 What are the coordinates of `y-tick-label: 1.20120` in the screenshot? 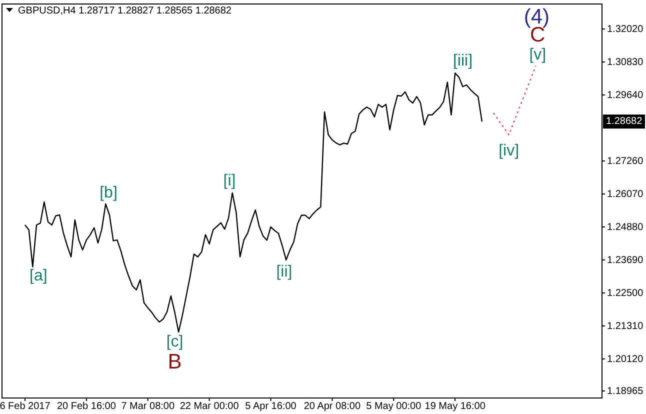 It's located at (625, 360).